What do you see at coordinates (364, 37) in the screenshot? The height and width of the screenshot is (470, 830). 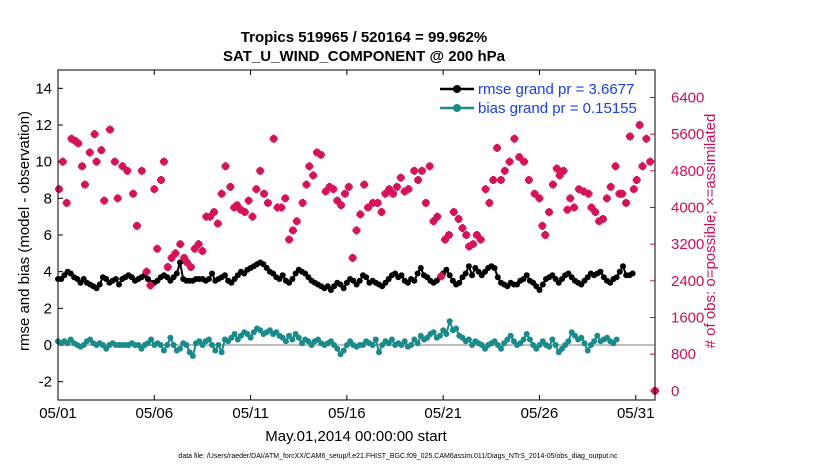 I see `chart-title-line1: Tropics 519965 / 520164 = 99.962%` at bounding box center [364, 37].